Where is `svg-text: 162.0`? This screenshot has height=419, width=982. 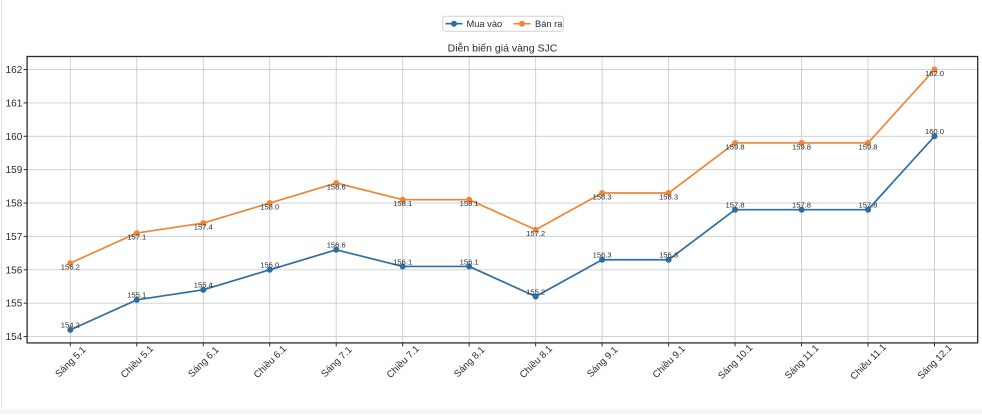
svg-text: 162.0 is located at coordinates (934, 73).